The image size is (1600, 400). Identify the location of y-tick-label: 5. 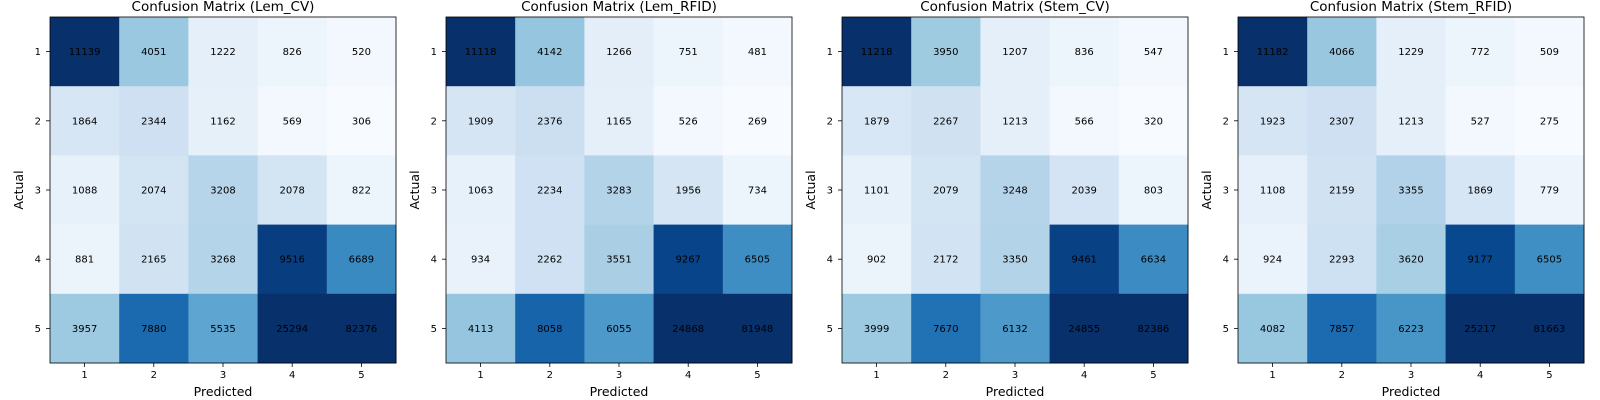
(1226, 329).